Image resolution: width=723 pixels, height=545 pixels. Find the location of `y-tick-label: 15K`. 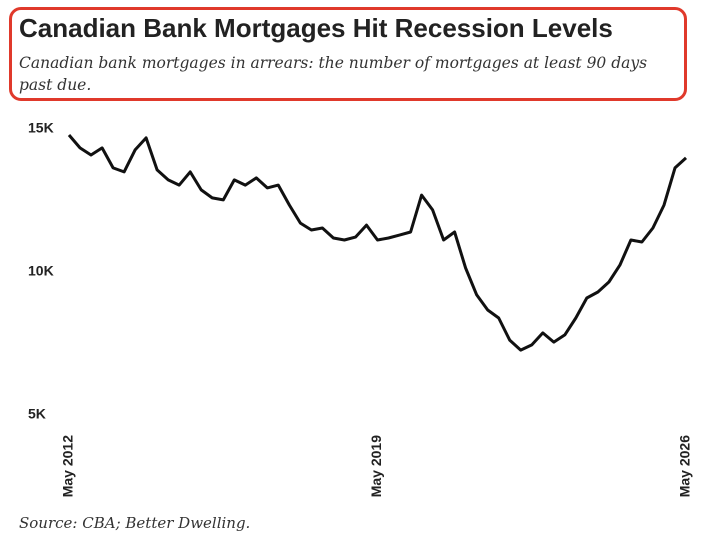

y-tick-label: 15K is located at coordinates (41, 128).